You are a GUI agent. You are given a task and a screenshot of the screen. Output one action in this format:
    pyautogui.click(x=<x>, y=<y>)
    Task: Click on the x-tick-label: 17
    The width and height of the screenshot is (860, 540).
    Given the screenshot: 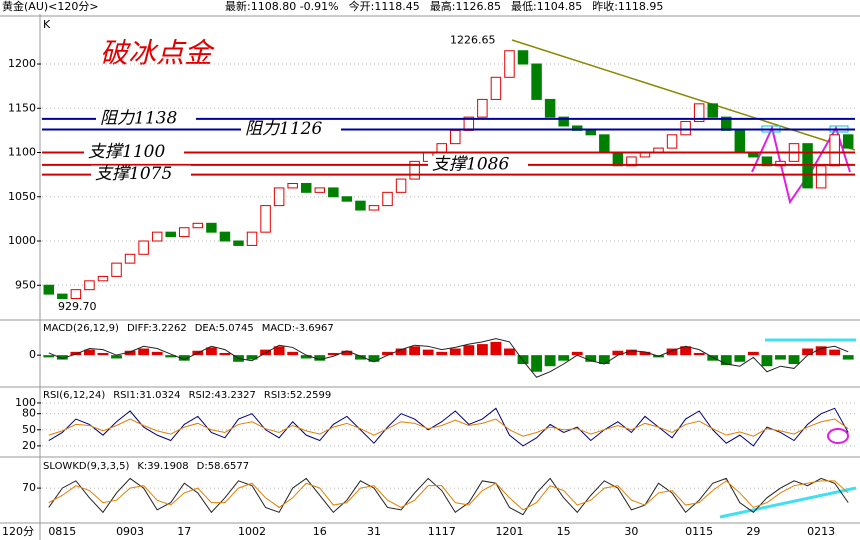 What is the action you would take?
    pyautogui.click(x=184, y=531)
    